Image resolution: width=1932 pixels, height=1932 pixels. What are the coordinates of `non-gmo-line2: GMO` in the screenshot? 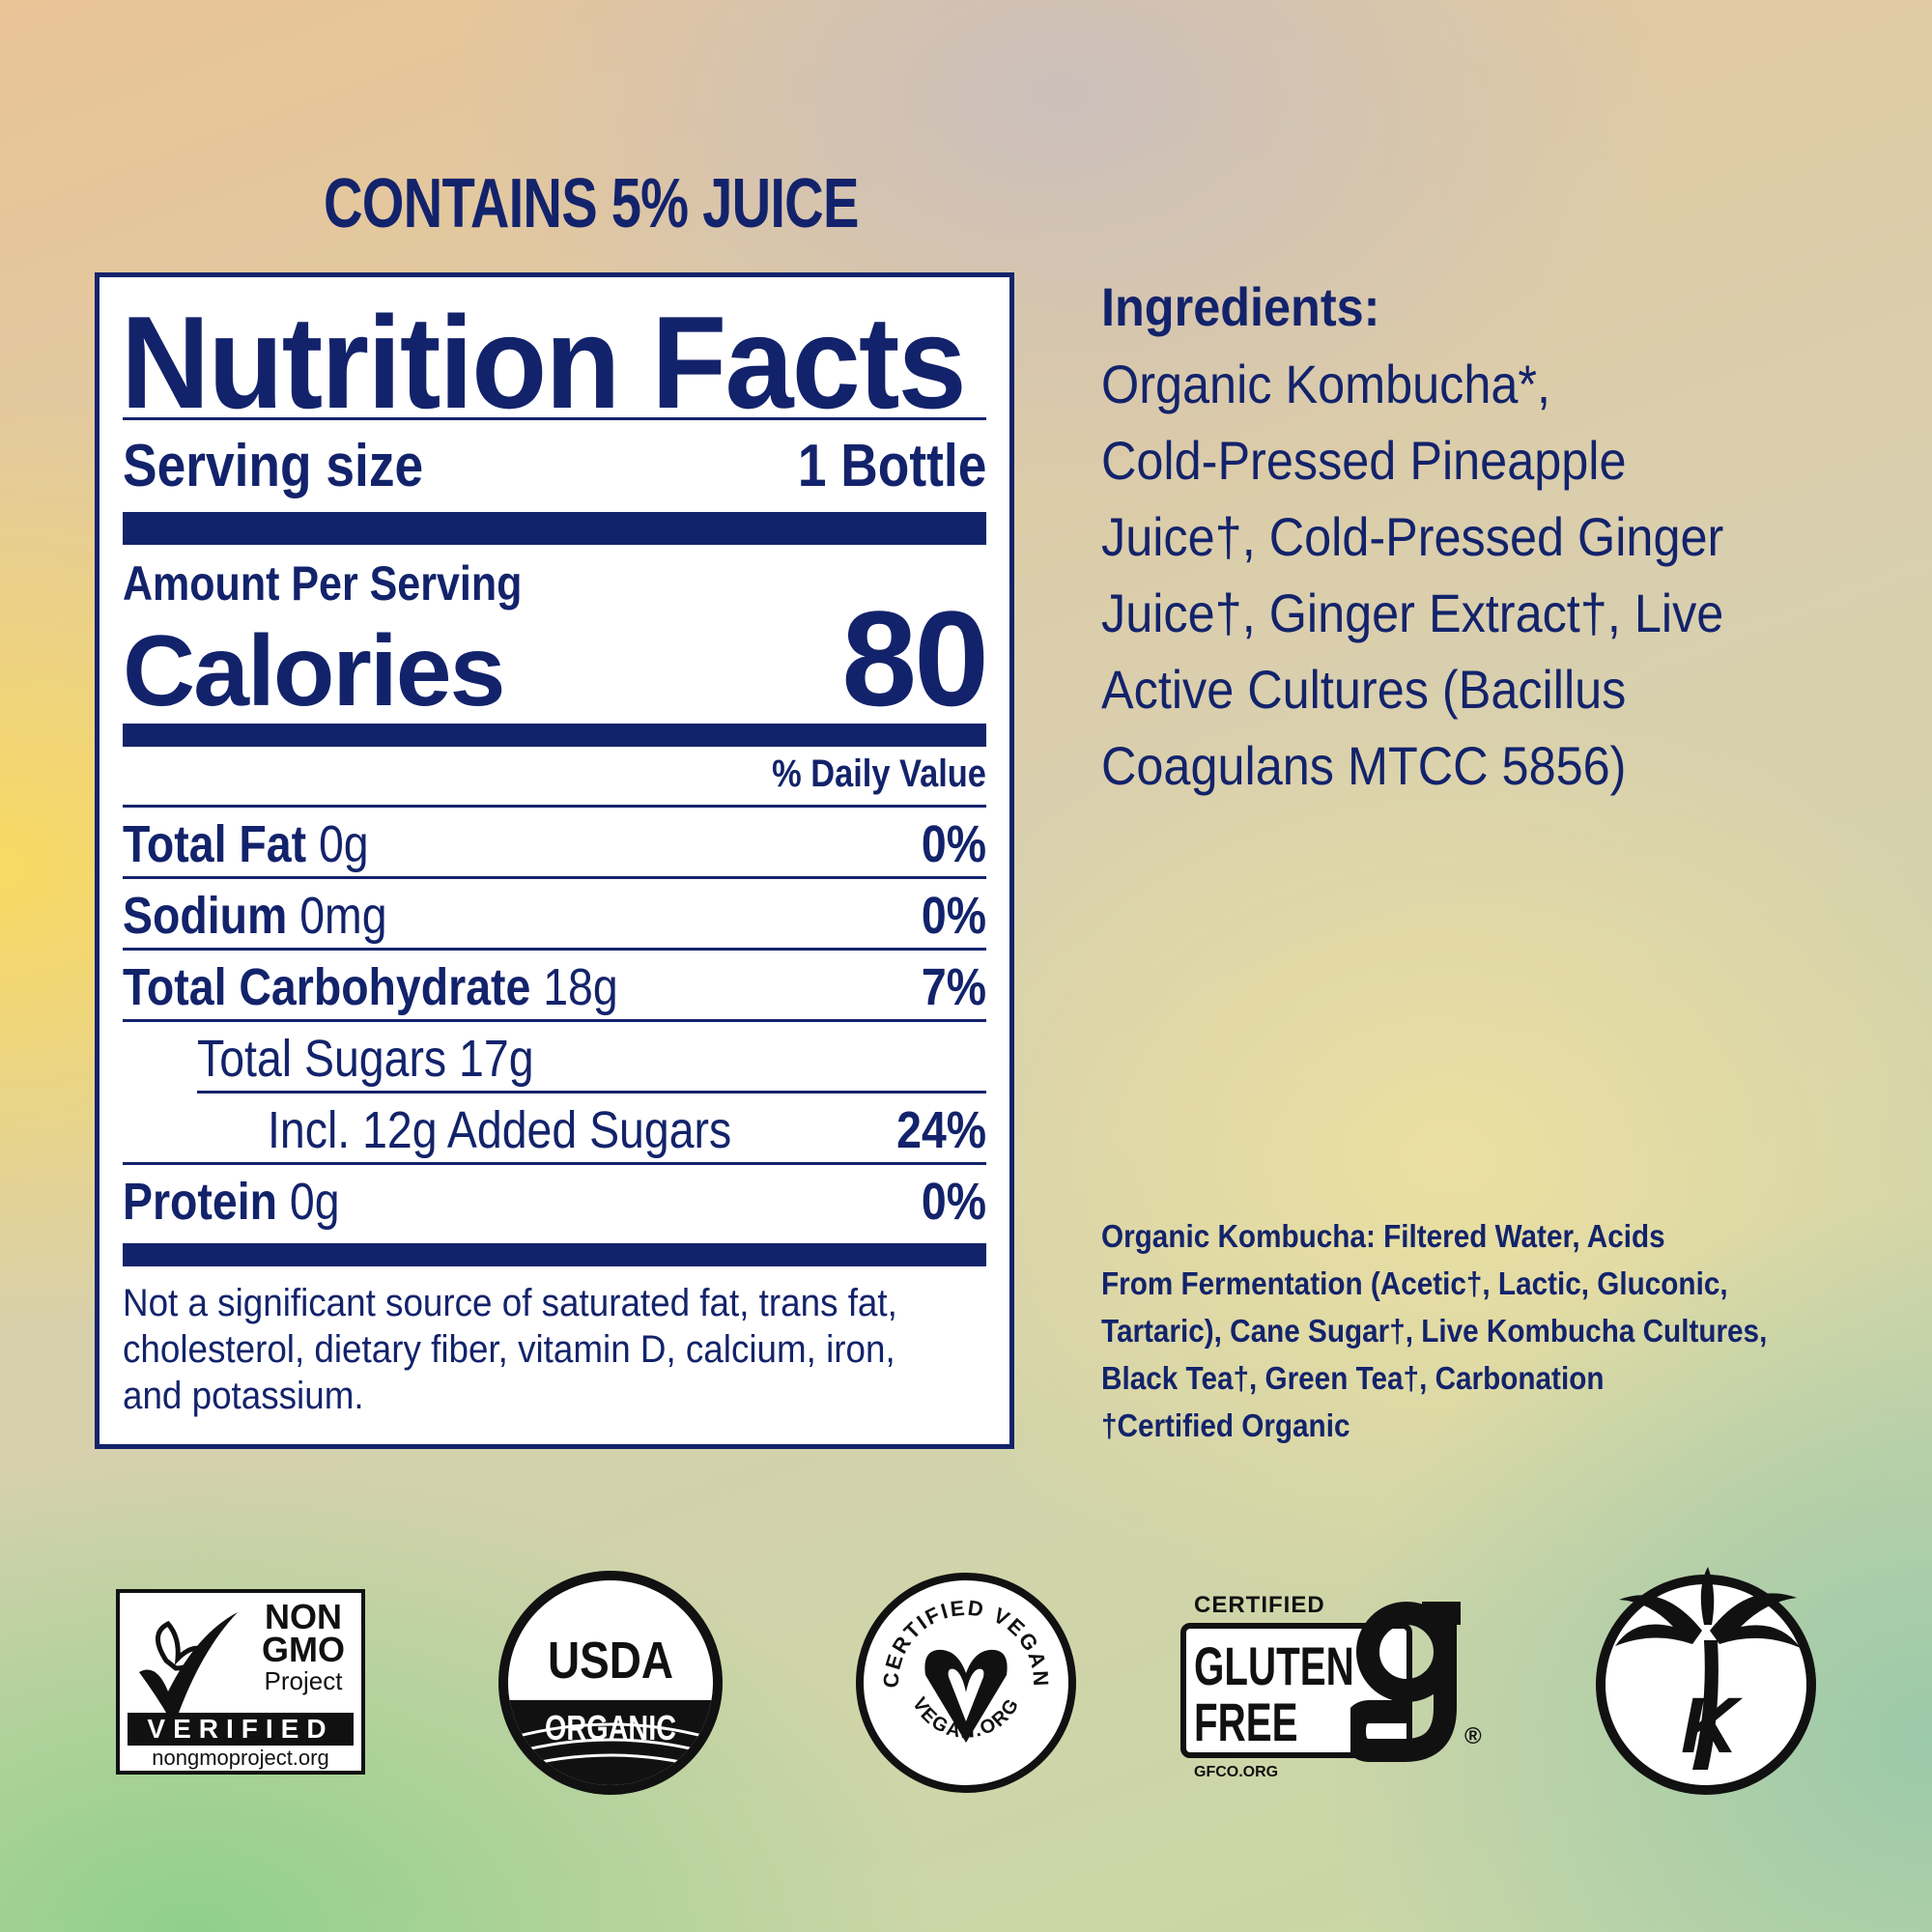 It's located at (303, 1649).